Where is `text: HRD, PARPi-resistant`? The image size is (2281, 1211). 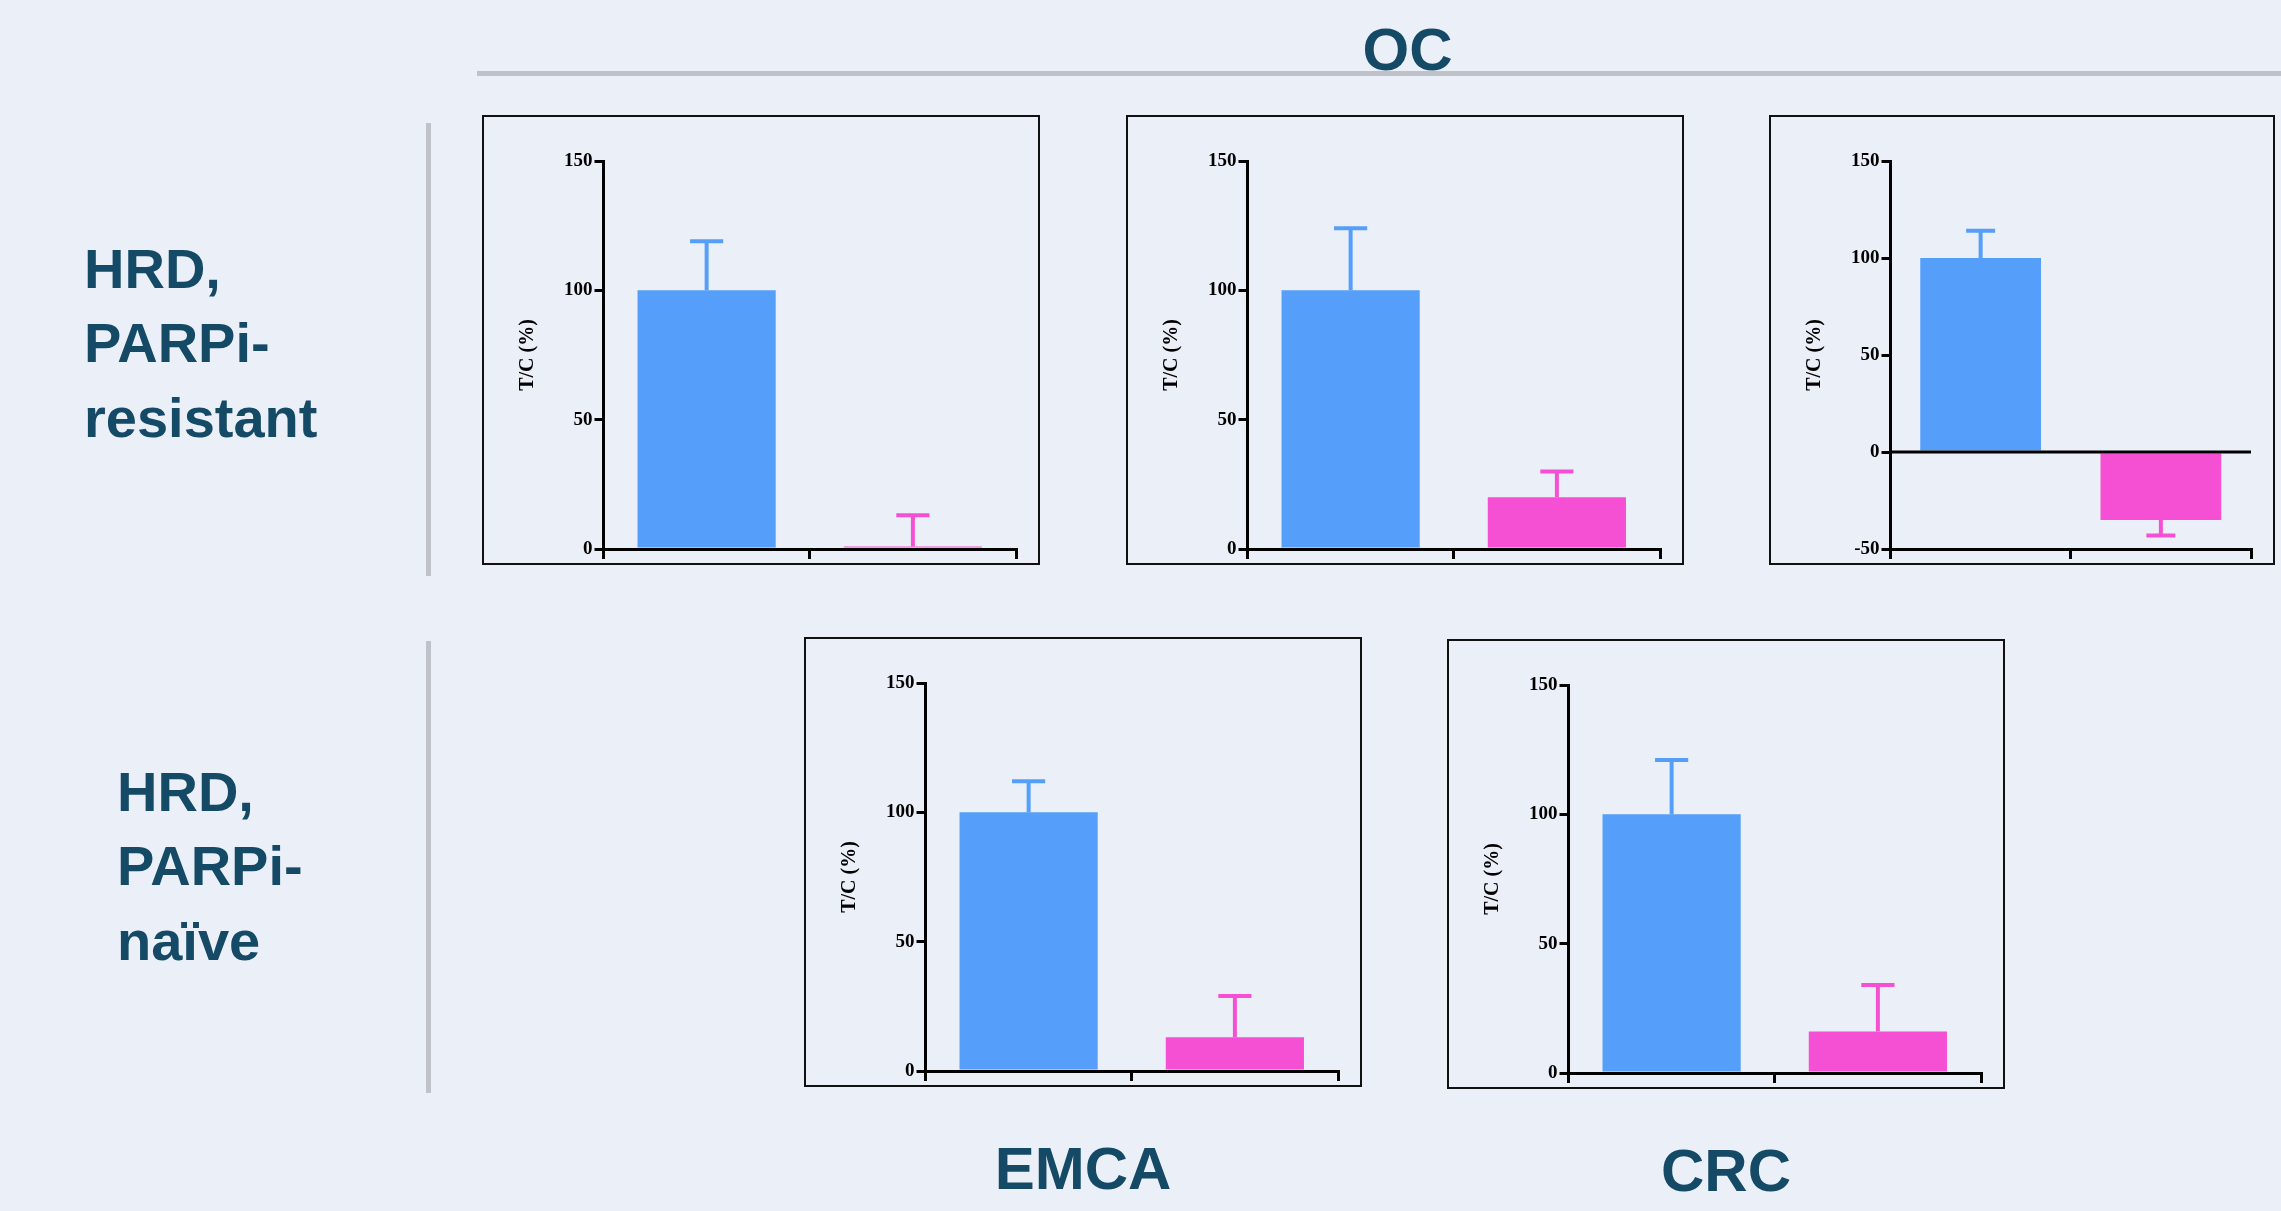 text: HRD, PARPi-resistant is located at coordinates (201, 343).